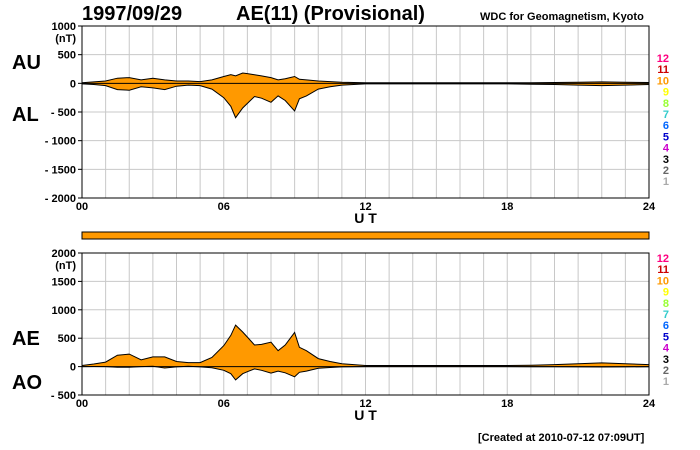 The image size is (700, 450). What do you see at coordinates (26, 63) in the screenshot?
I see `side-label-au: AU` at bounding box center [26, 63].